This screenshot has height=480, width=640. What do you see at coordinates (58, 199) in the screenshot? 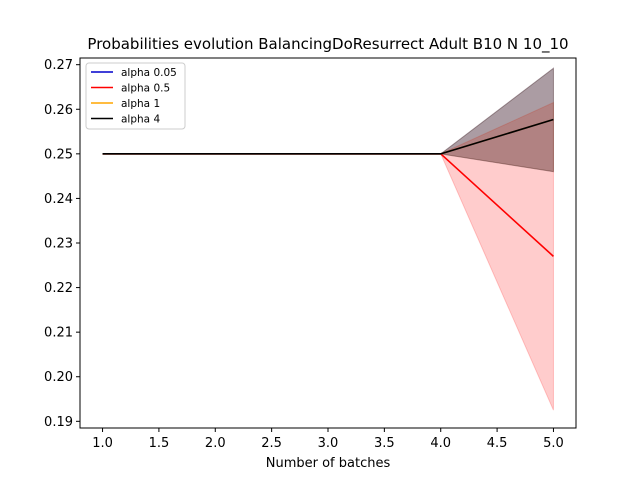
I see `y-tick-label: 0.24` at bounding box center [58, 199].